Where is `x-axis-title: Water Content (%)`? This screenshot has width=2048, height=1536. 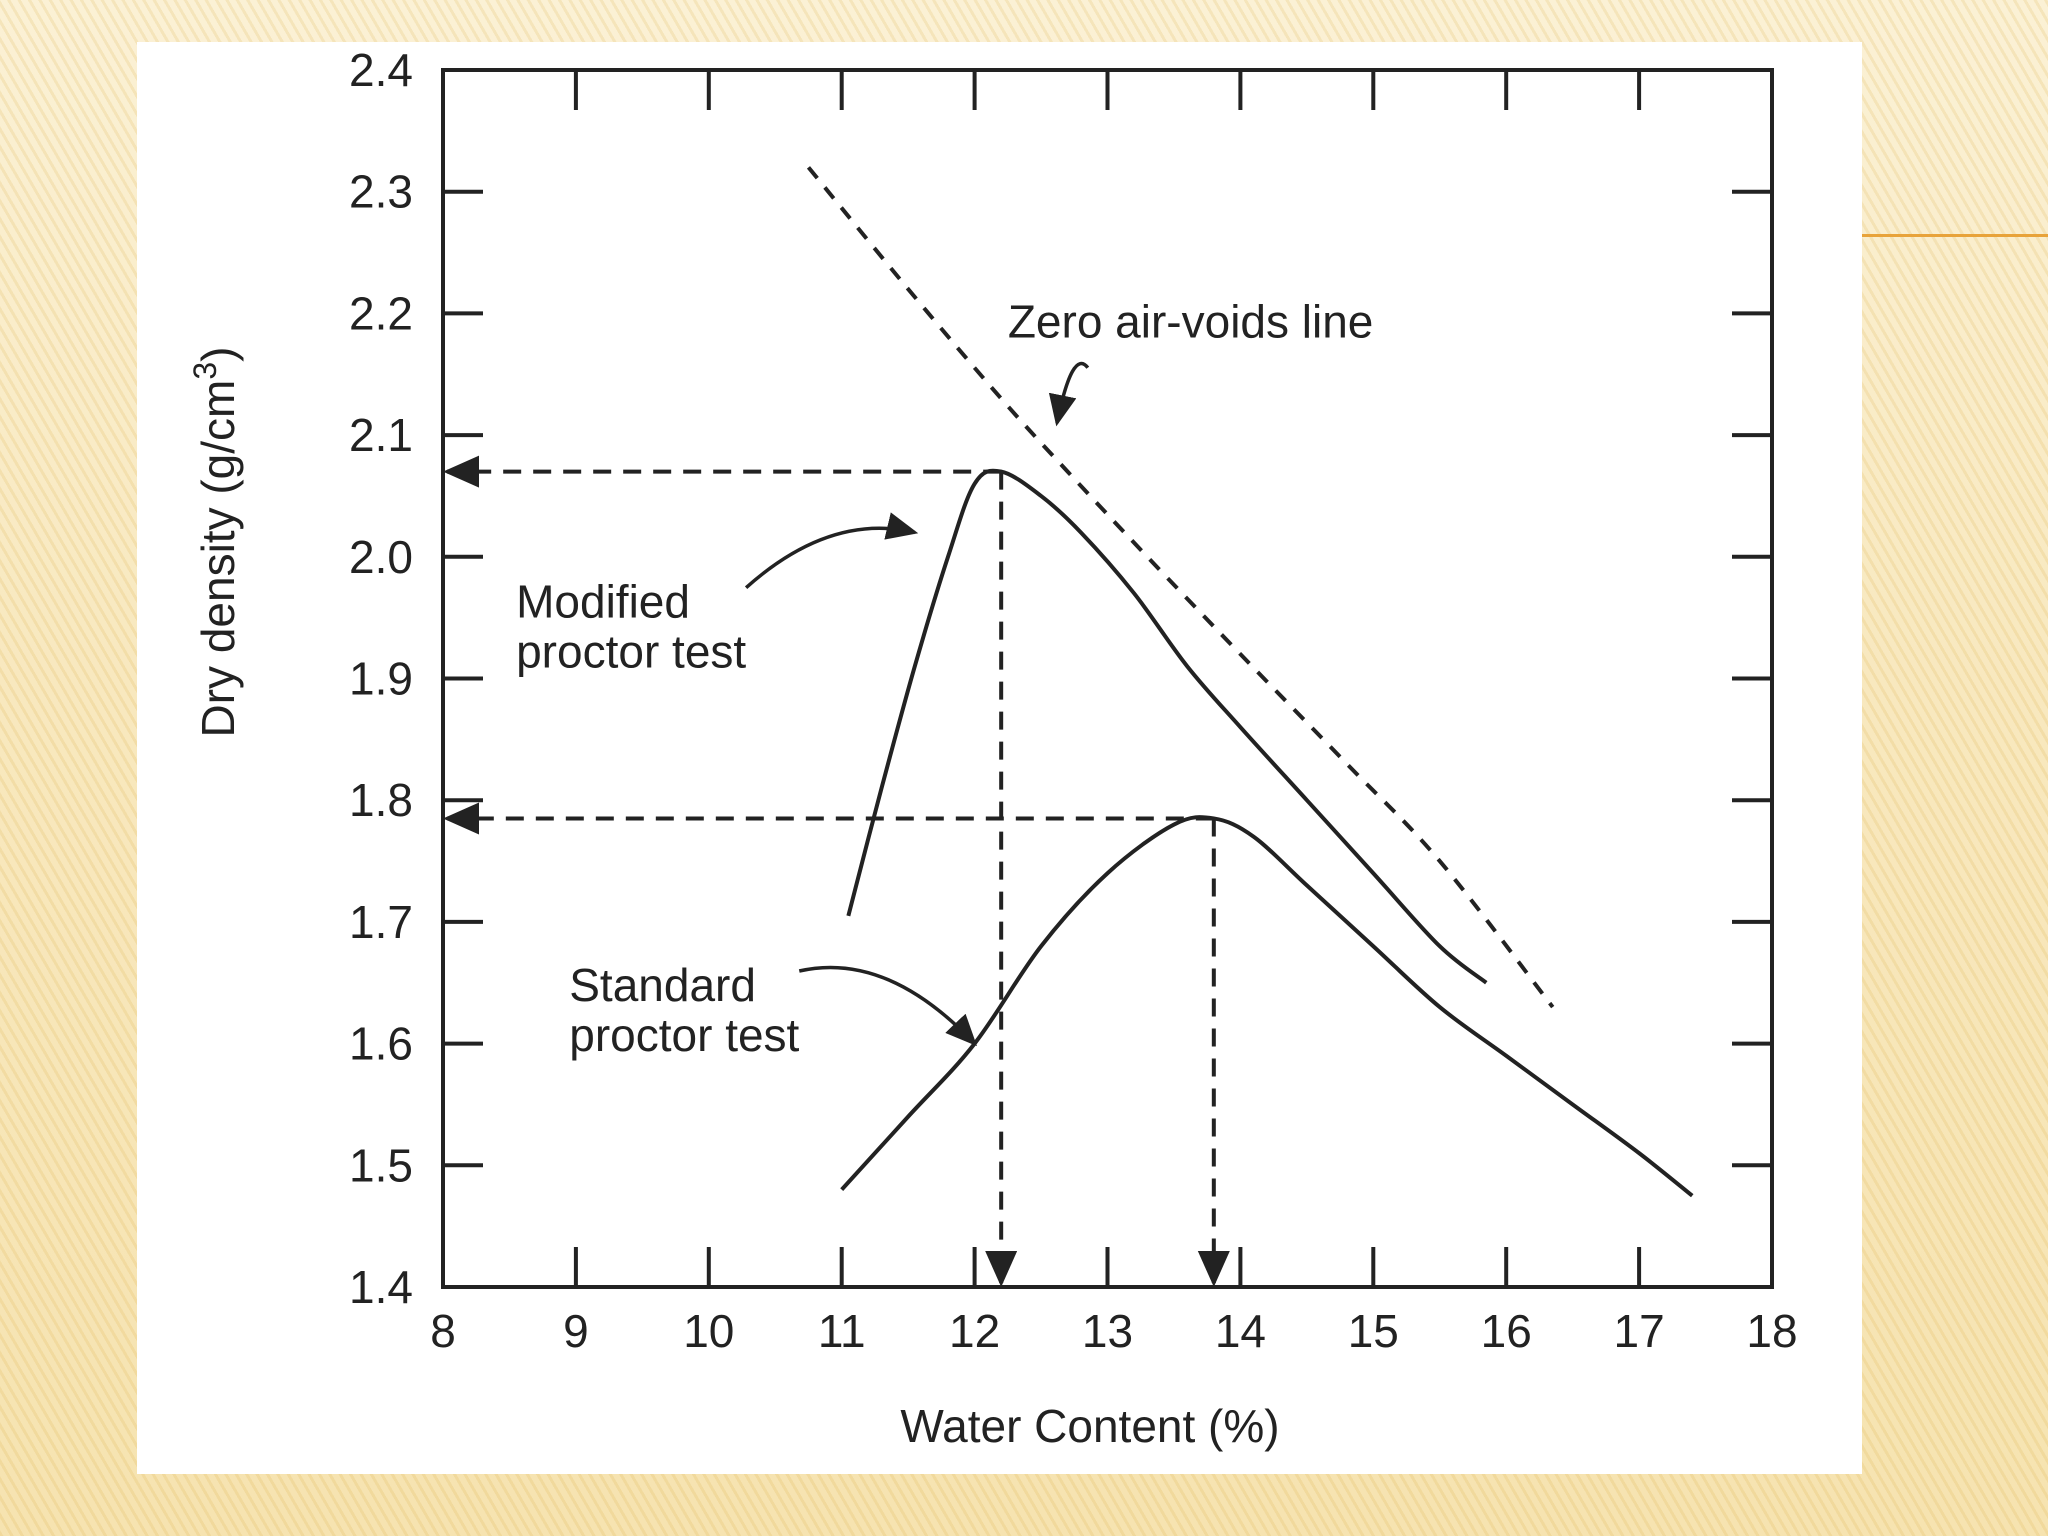 x-axis-title: Water Content (%) is located at coordinates (1089, 1426).